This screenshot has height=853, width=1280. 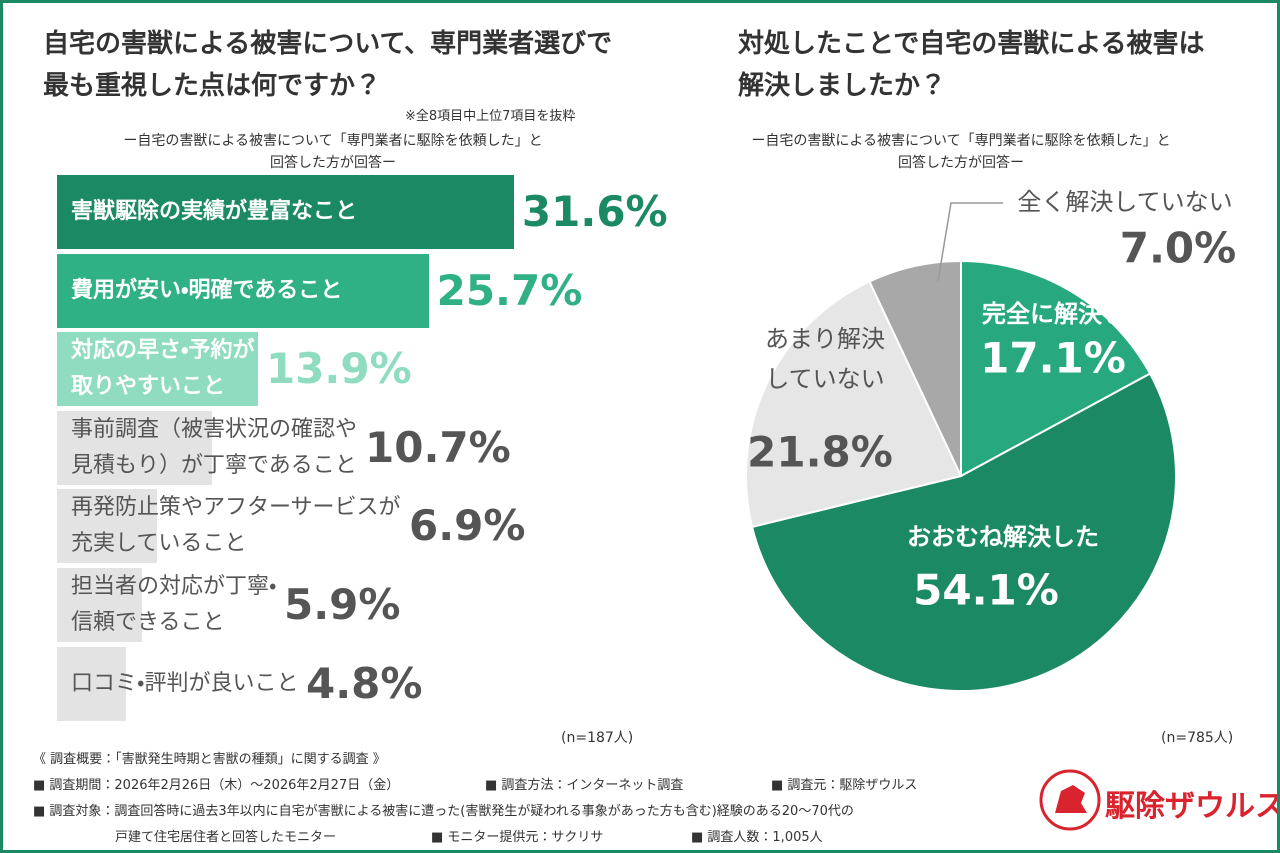 What do you see at coordinates (1192, 806) in the screenshot?
I see `logo-text: 駆除ザウルス` at bounding box center [1192, 806].